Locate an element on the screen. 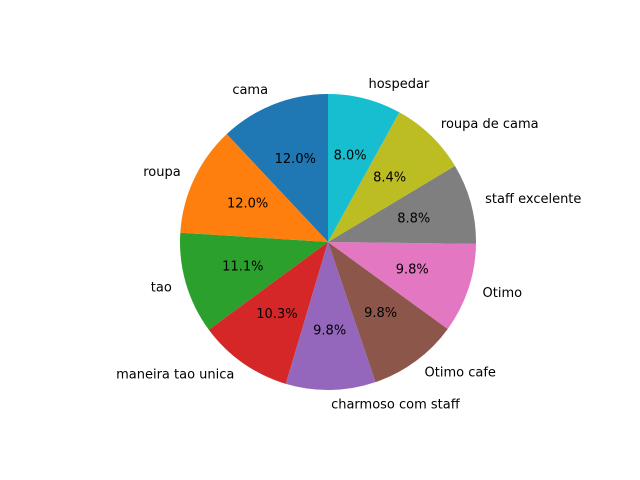  percent-label: 10.3% is located at coordinates (276, 314).